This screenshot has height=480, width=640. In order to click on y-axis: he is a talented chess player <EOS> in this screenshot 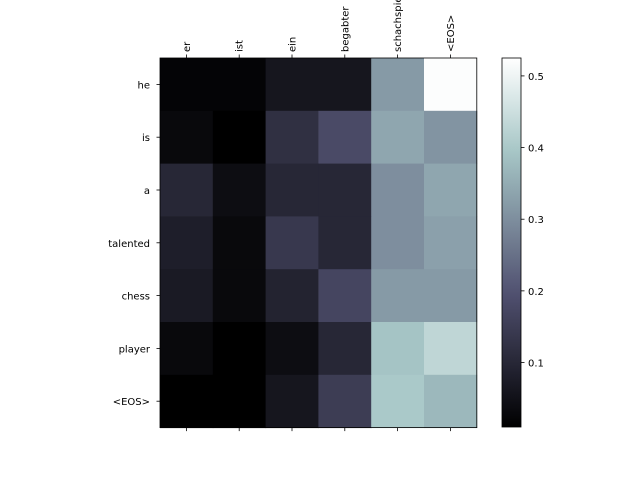, I will do `click(134, 244)`.